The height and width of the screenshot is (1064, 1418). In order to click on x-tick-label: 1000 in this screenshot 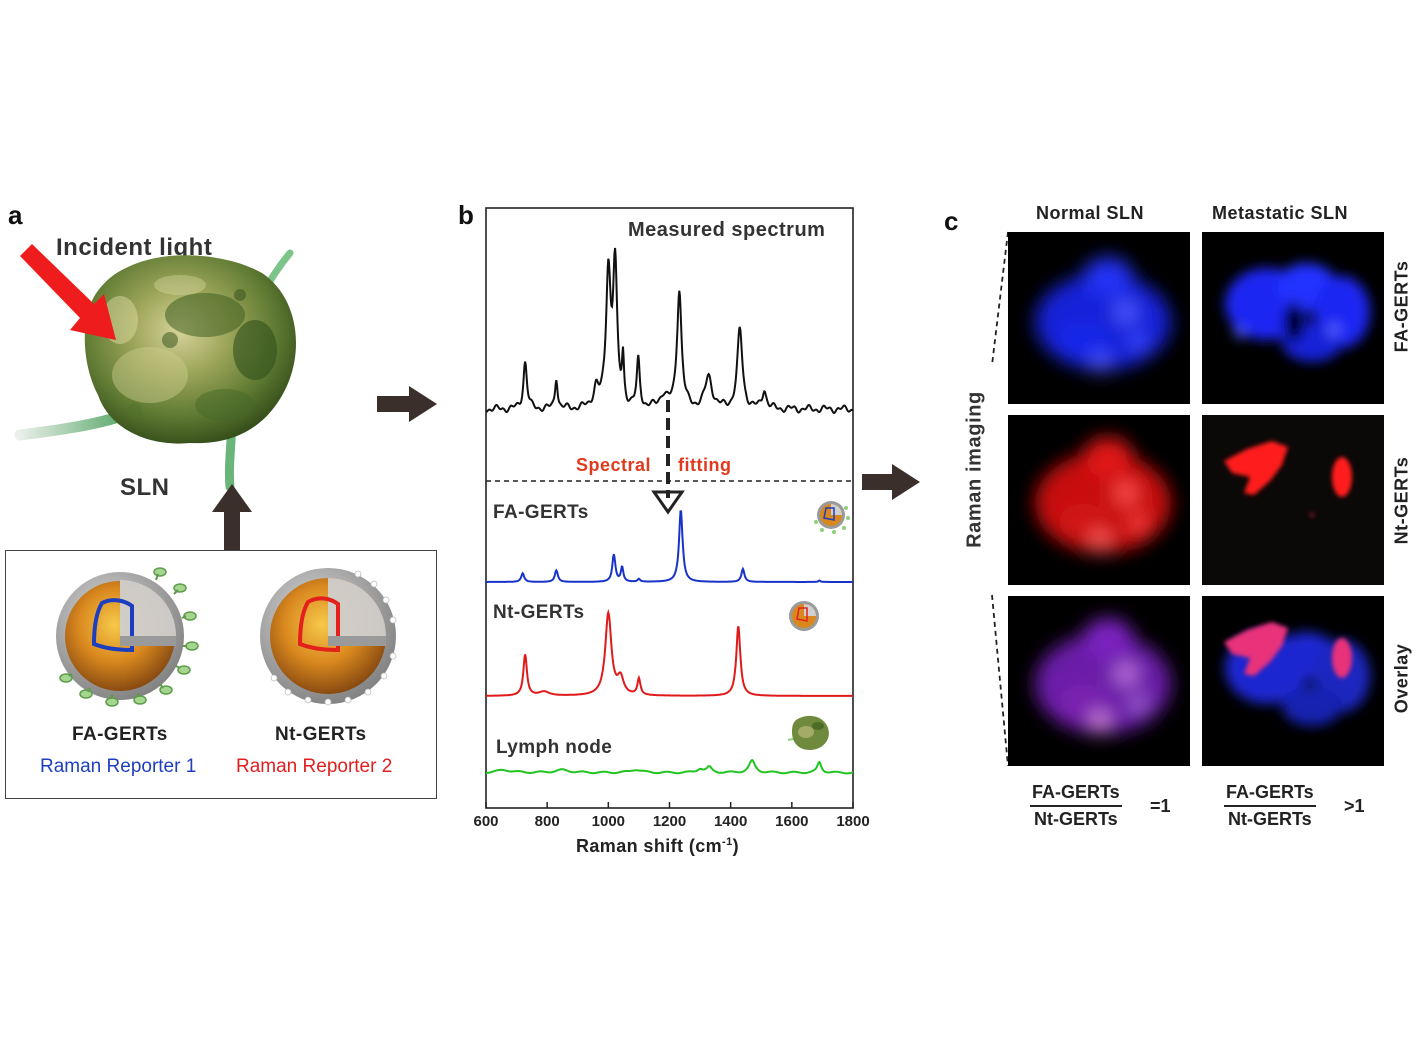, I will do `click(608, 821)`.